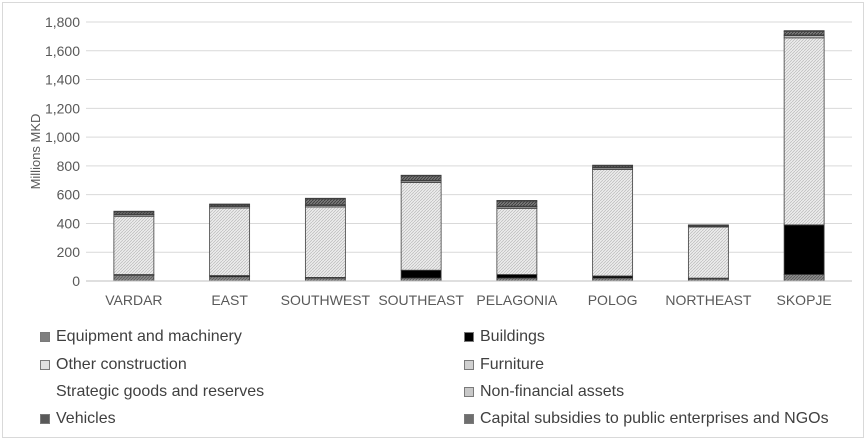 The height and width of the screenshot is (442, 868). Describe the element at coordinates (512, 336) in the screenshot. I see `legend-label: Buildings` at that location.